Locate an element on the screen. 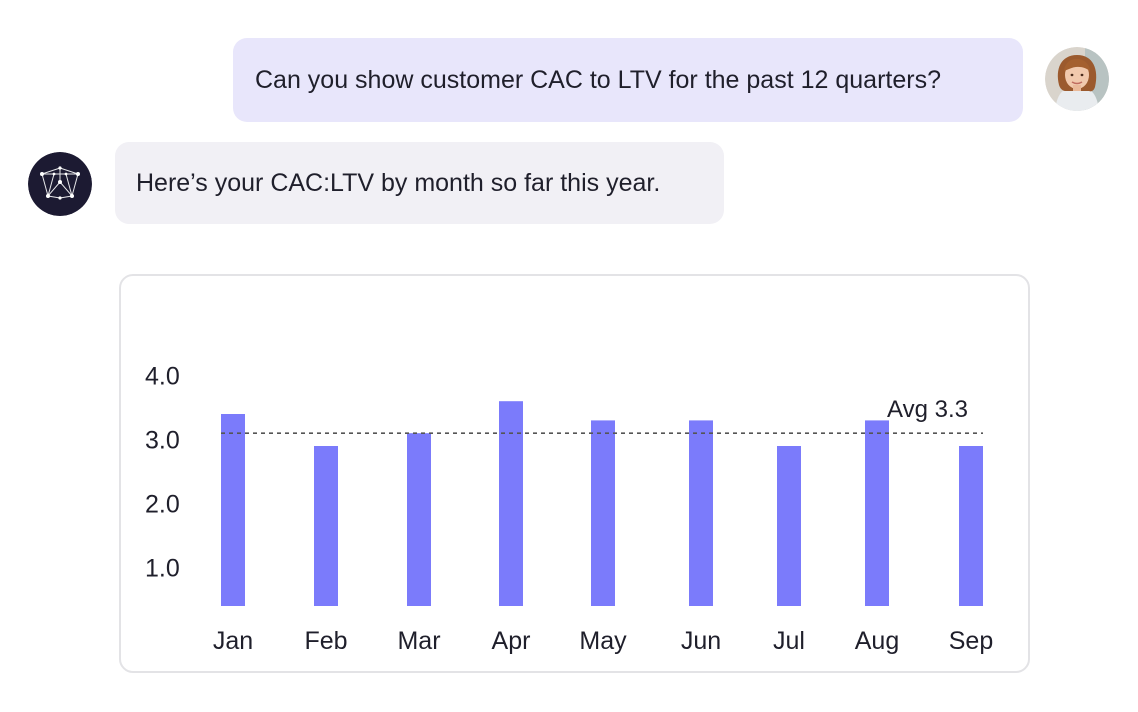 This screenshot has width=1138, height=712. x-tick-label: Jun is located at coordinates (701, 641).